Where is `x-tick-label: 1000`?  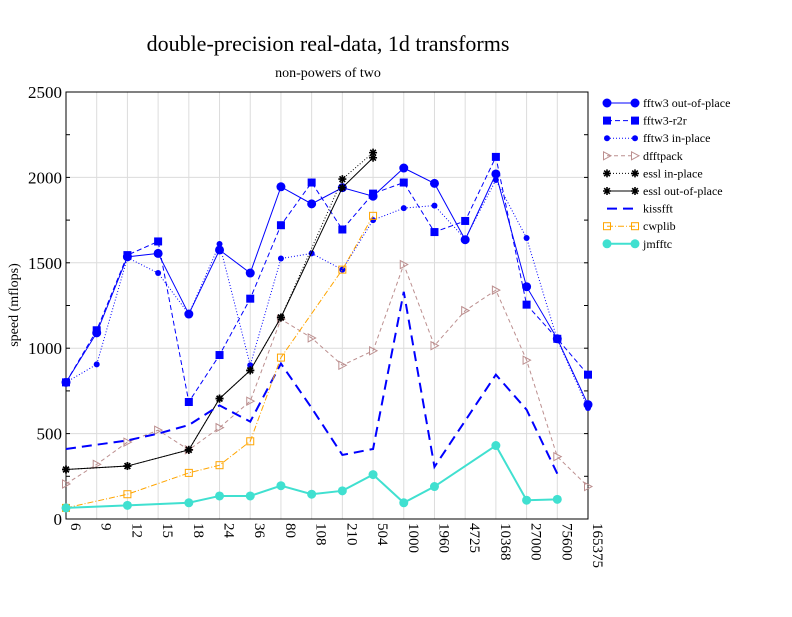
x-tick-label: 1000 is located at coordinates (413, 538).